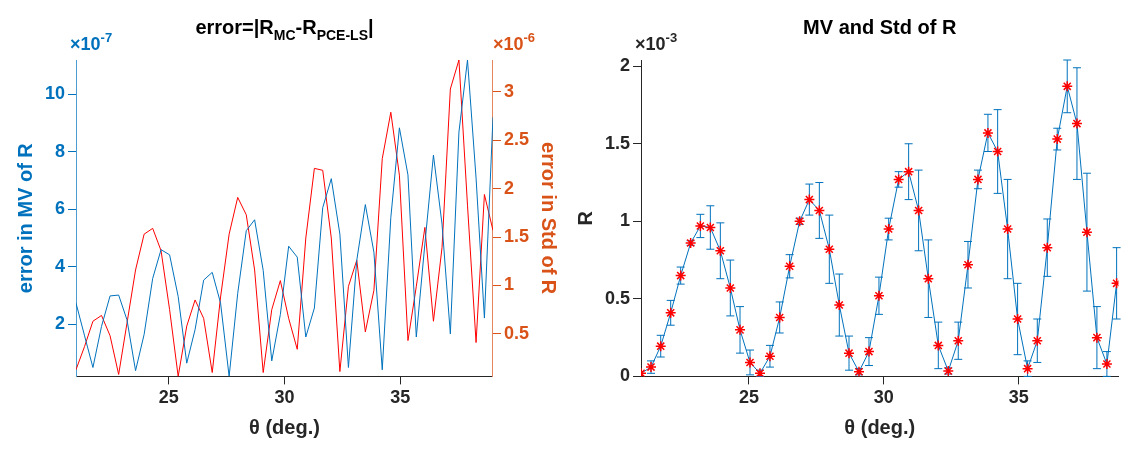  What do you see at coordinates (60, 265) in the screenshot?
I see `y-tick-label: 4` at bounding box center [60, 265].